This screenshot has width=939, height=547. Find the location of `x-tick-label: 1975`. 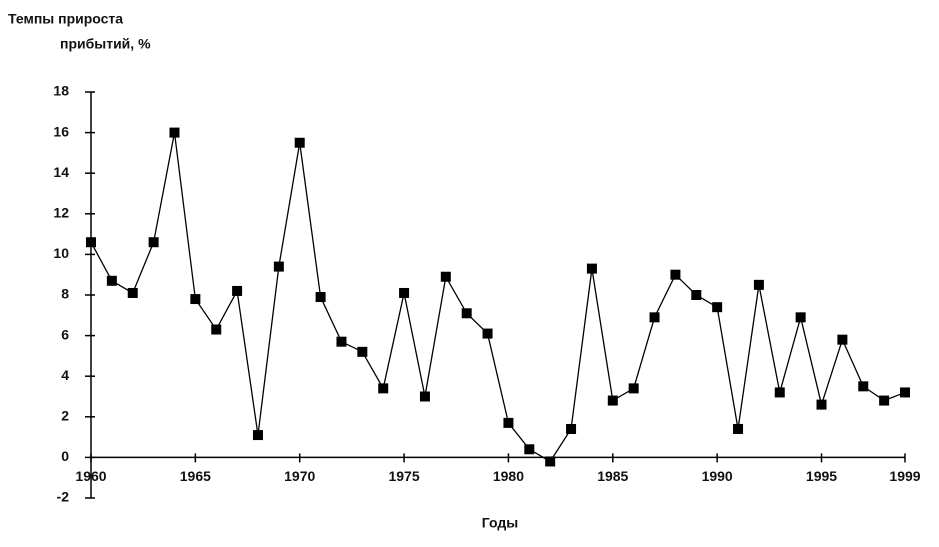

x-tick-label: 1975 is located at coordinates (403, 476).